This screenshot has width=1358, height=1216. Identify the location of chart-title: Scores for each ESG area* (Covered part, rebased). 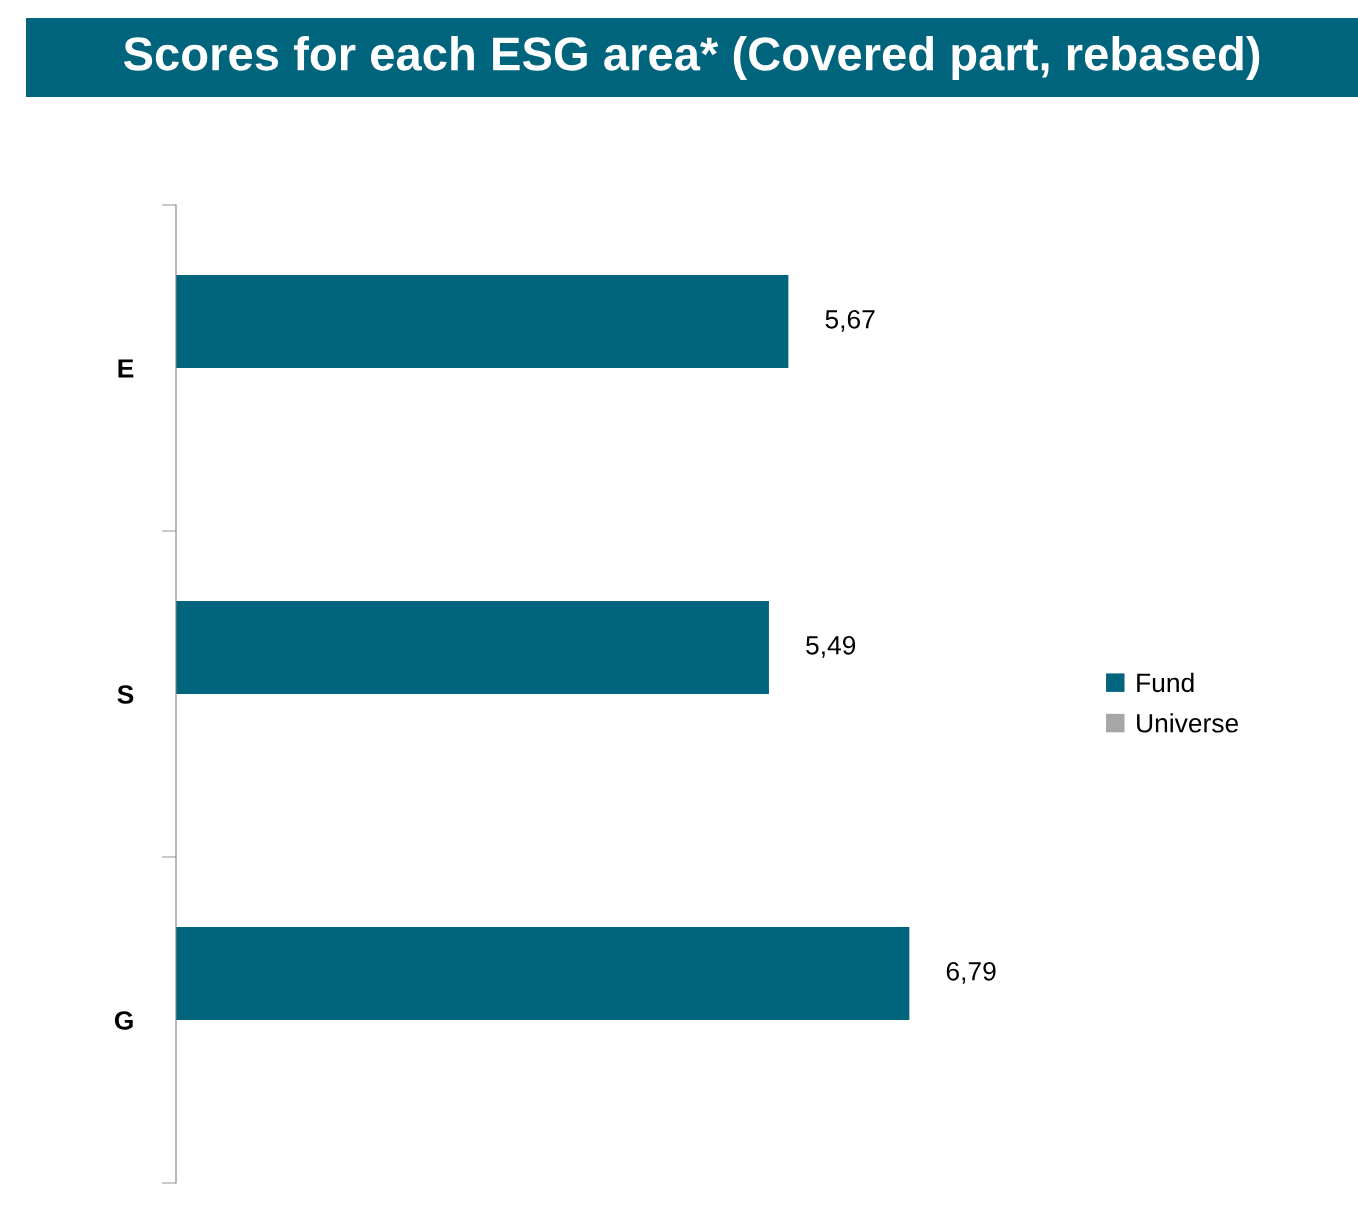
(691, 58).